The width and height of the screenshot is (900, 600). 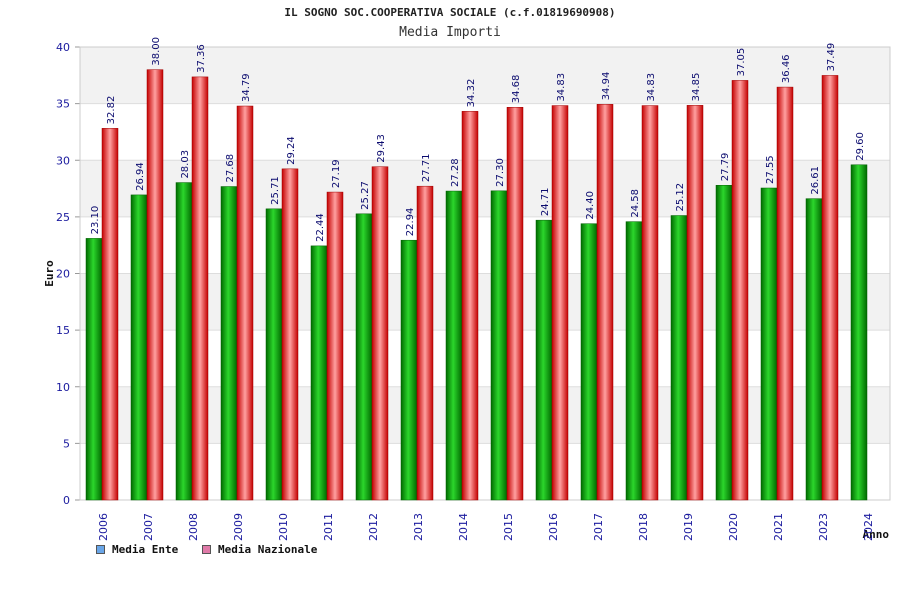 What do you see at coordinates (201, 58) in the screenshot?
I see `data-label: 37.36` at bounding box center [201, 58].